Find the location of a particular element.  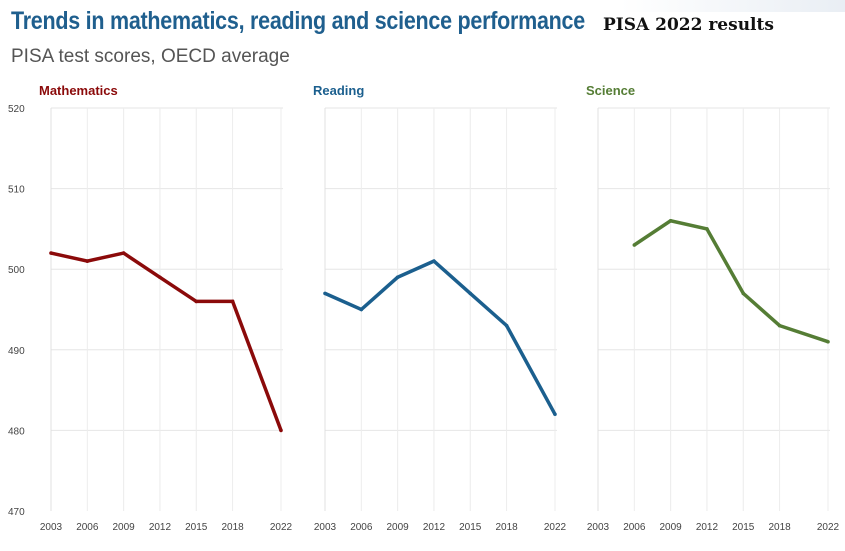

mathematics-data-point-2003 is located at coordinates (51, 253).